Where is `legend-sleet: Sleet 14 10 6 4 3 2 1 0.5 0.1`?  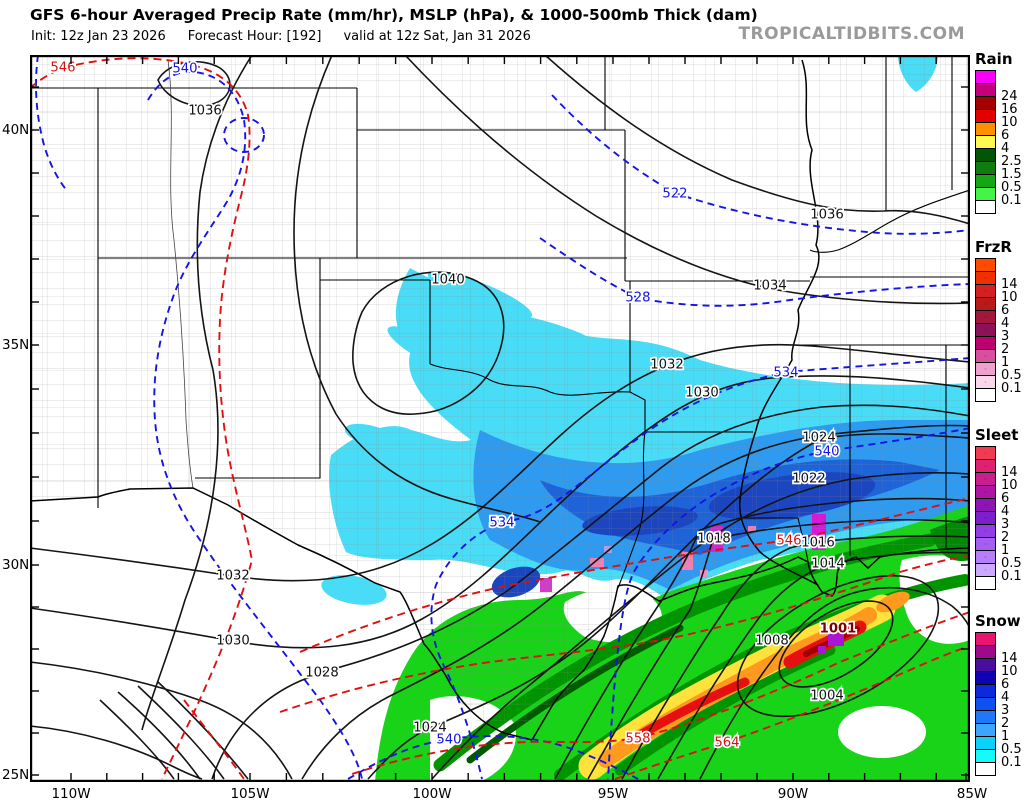
legend-sleet: Sleet 14 10 6 4 3 2 1 0.5 0.1 is located at coordinates (999, 508).